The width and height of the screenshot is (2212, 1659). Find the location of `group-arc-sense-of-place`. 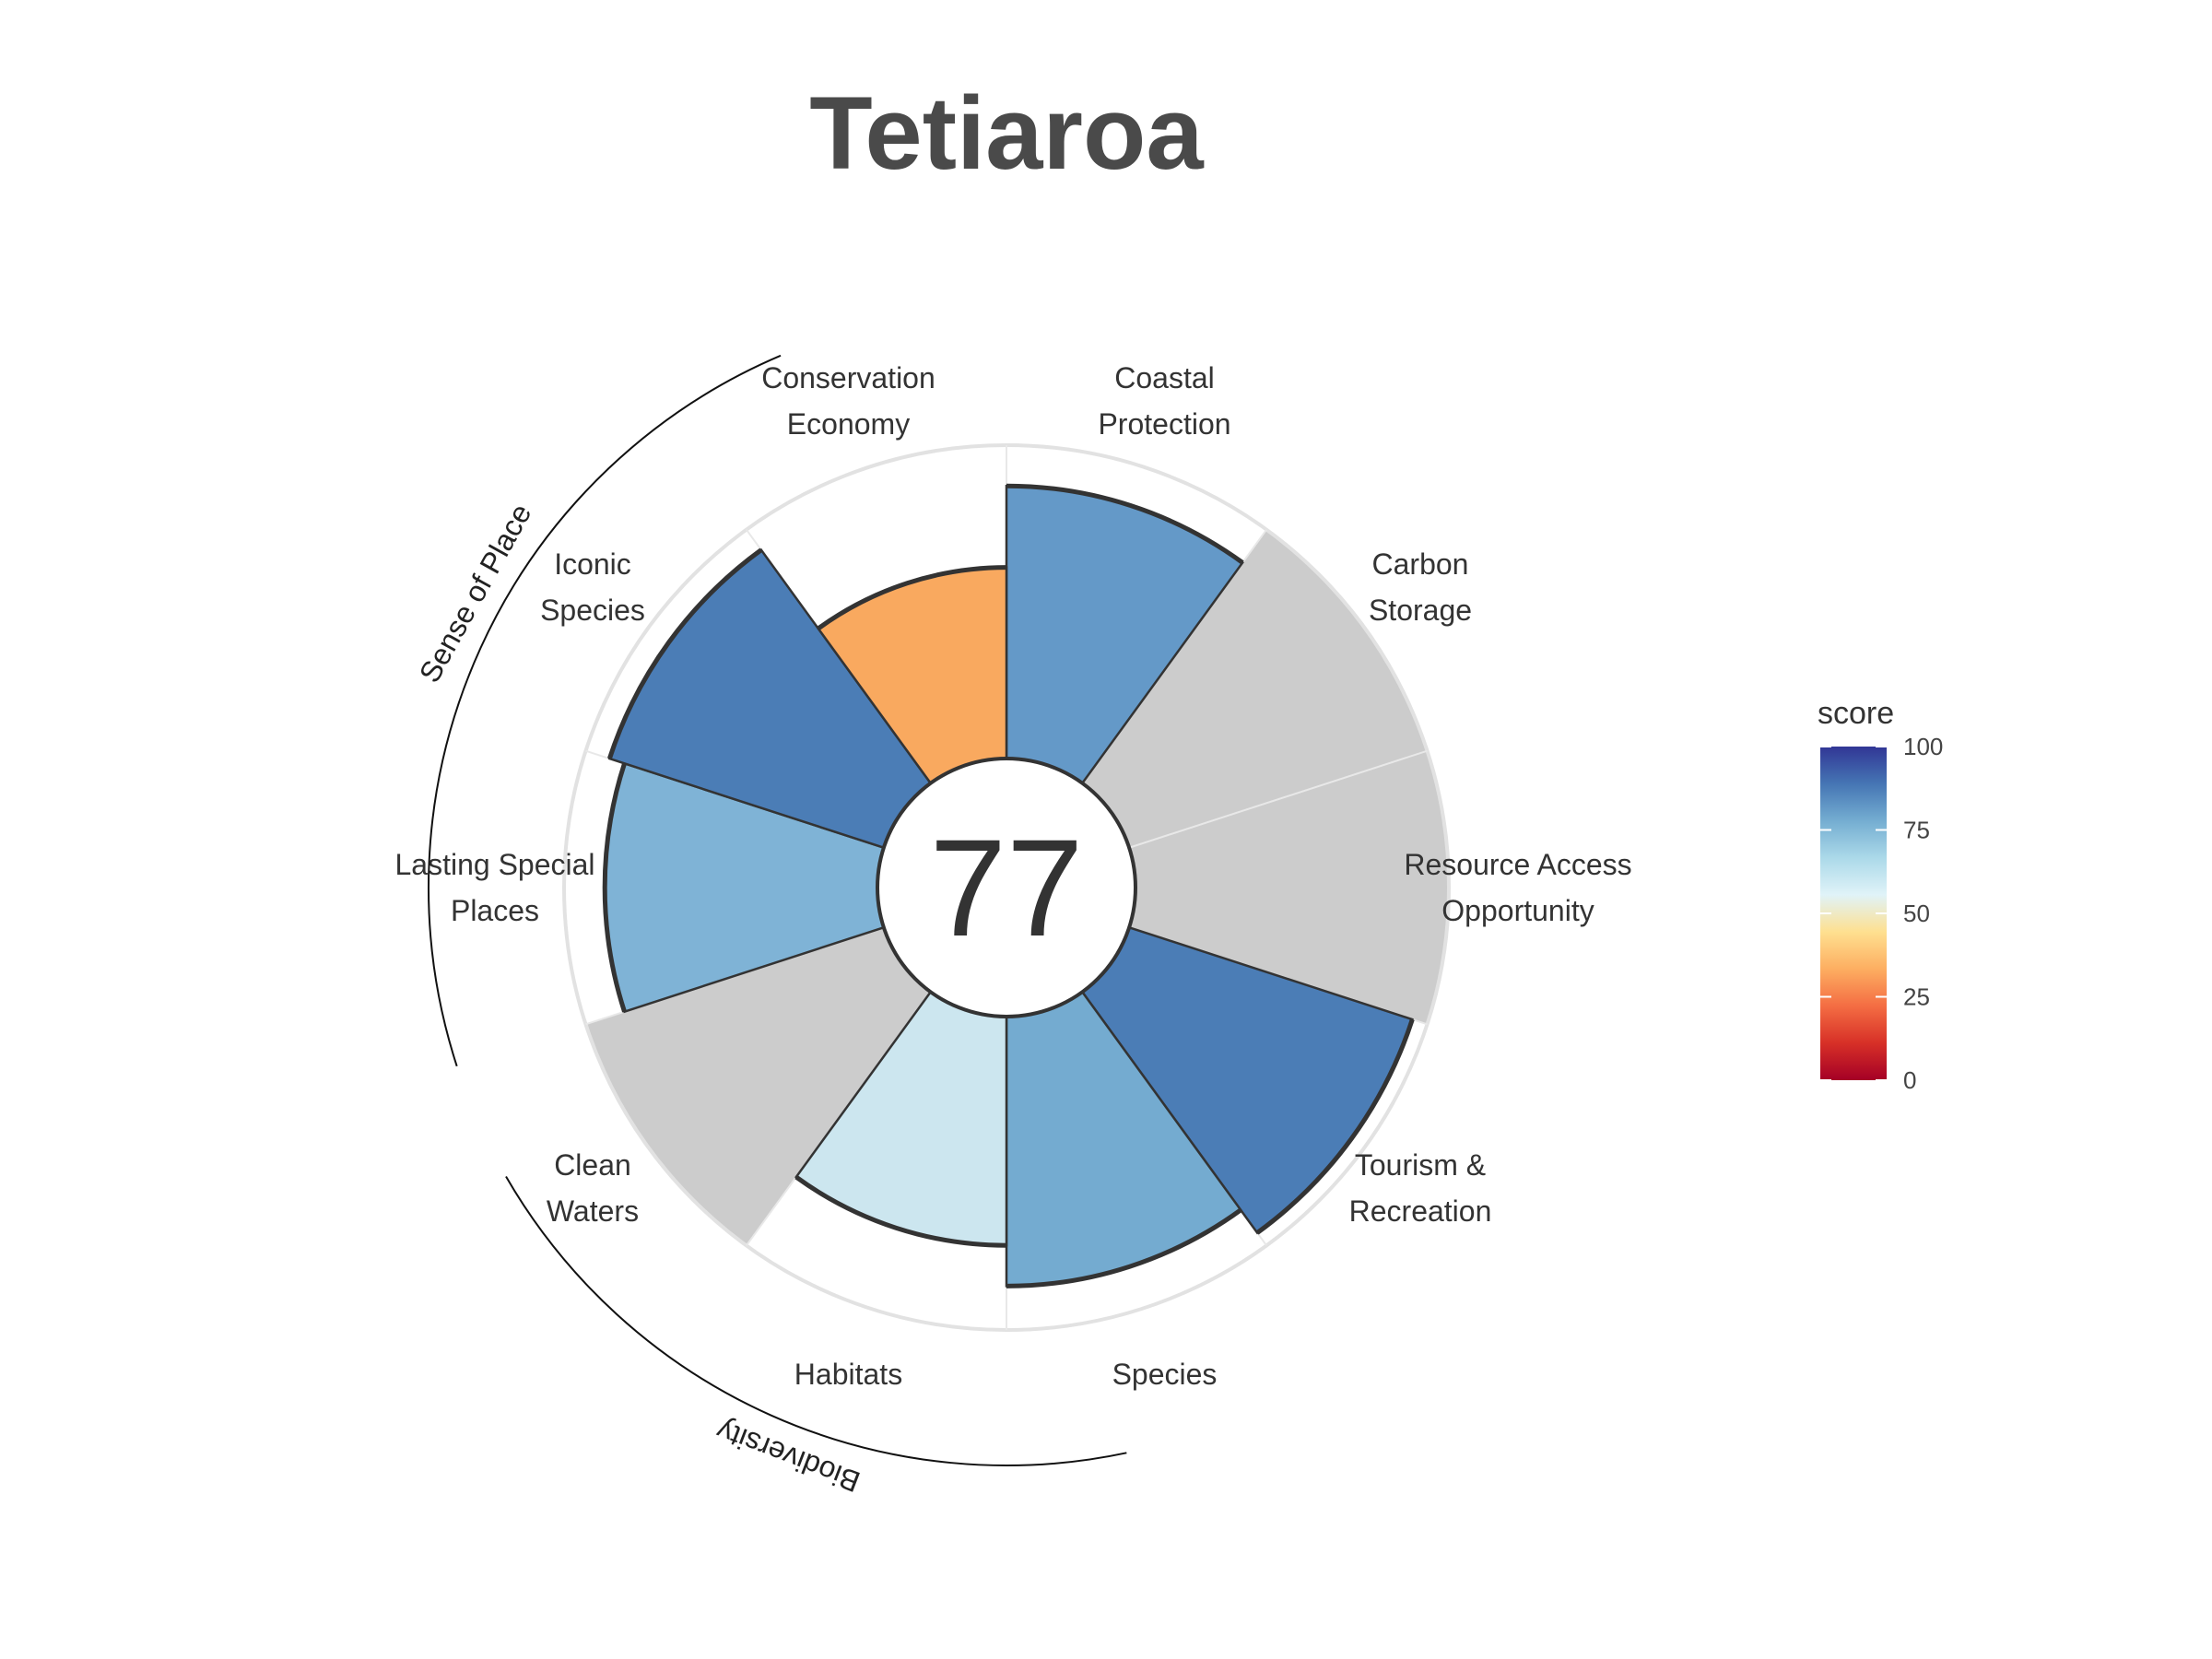

group-arc-sense-of-place is located at coordinates (605, 710).